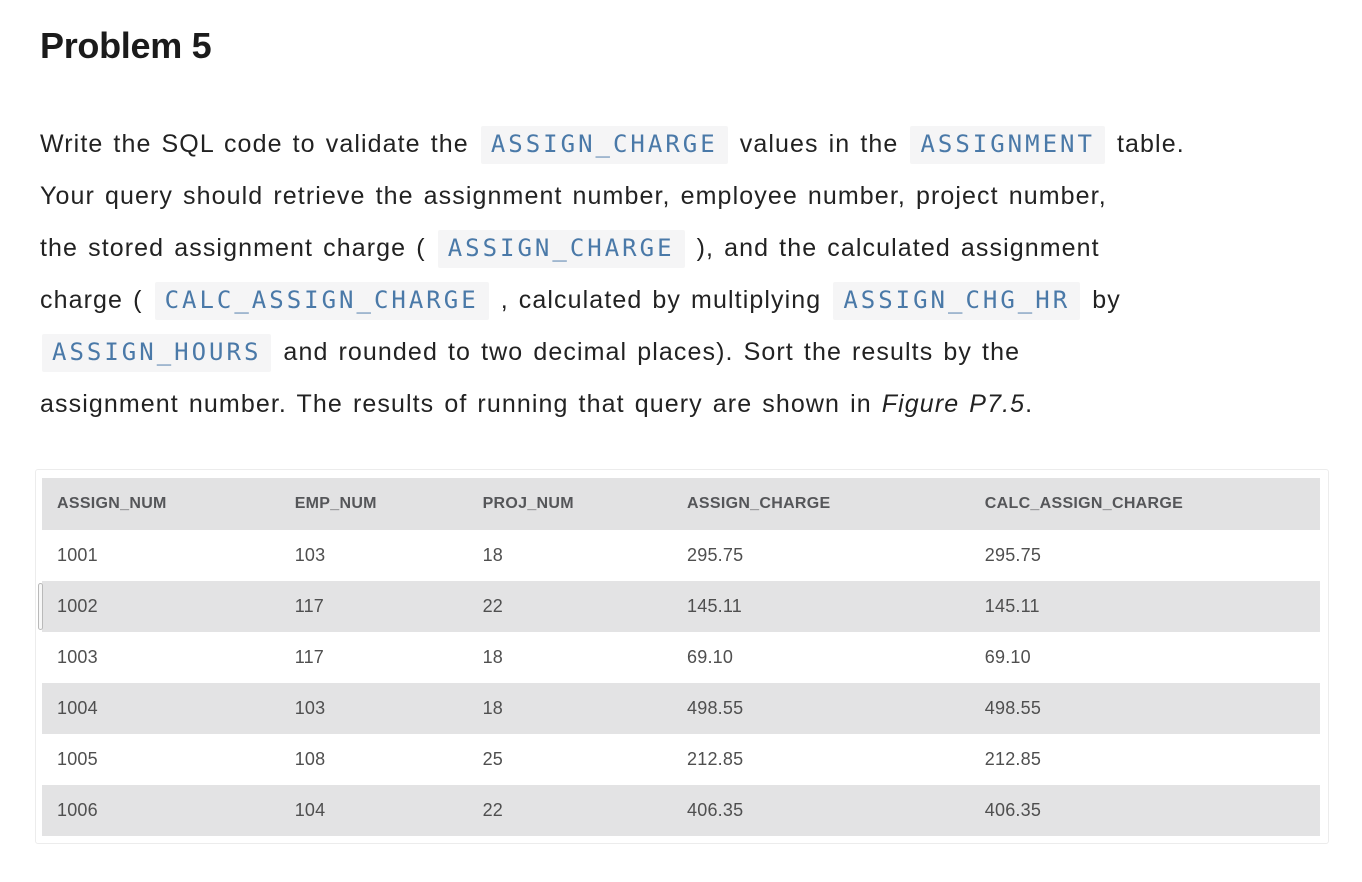 The width and height of the screenshot is (1362, 882). I want to click on text-run: by, so click(1101, 300).